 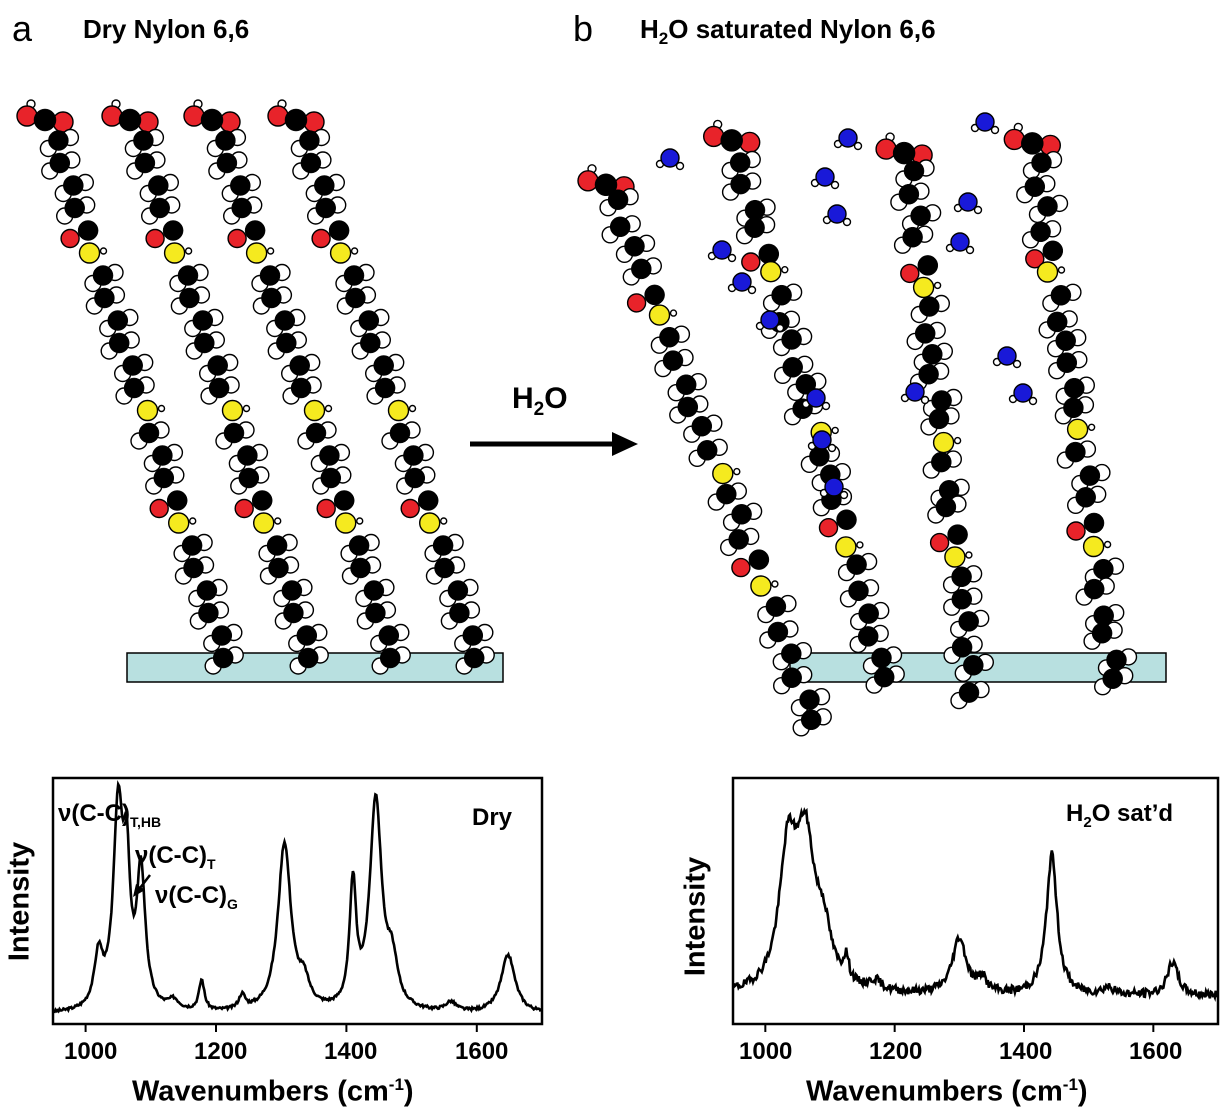 What do you see at coordinates (947, 1091) in the screenshot?
I see `spectrum-b-xlabel: Wavenumbers (cm-1)` at bounding box center [947, 1091].